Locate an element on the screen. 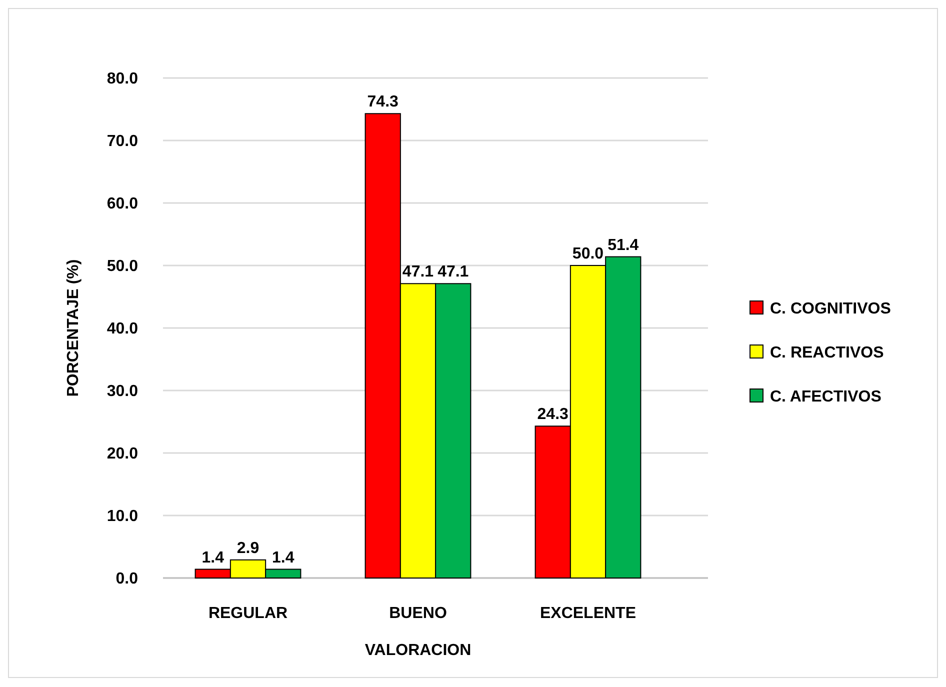  x-tick-label: REGULAR is located at coordinates (248, 613).